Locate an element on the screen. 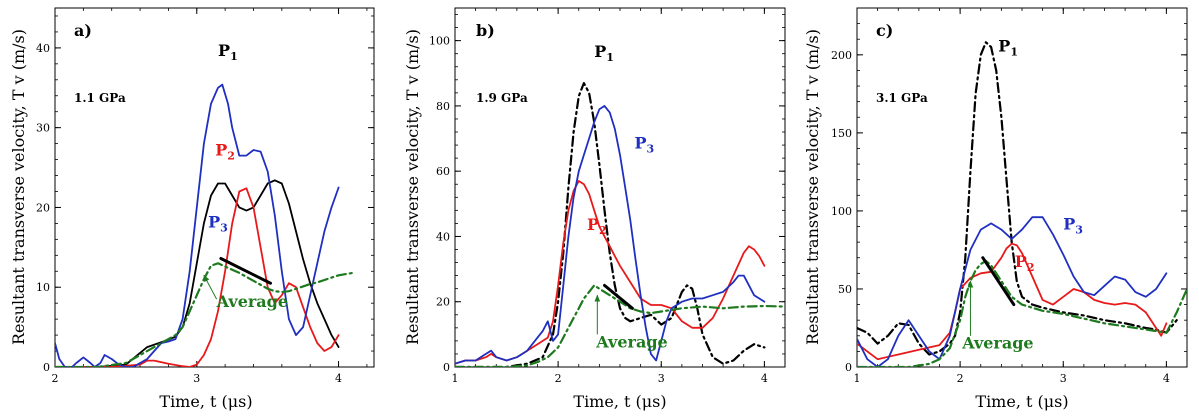  pressure-label-b: 1.9 GPa is located at coordinates (502, 98).